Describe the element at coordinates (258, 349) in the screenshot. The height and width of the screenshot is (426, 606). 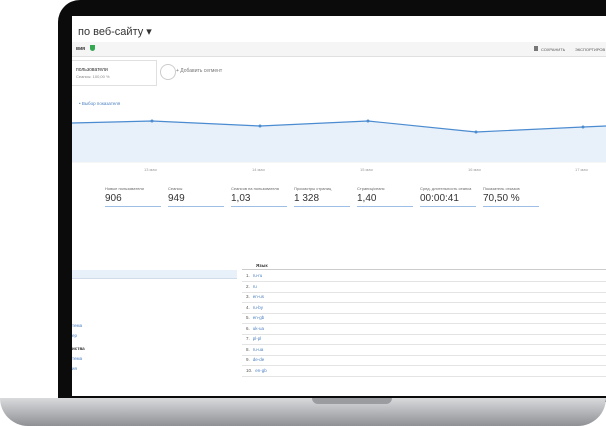
I see `language: ru-ua` at that location.